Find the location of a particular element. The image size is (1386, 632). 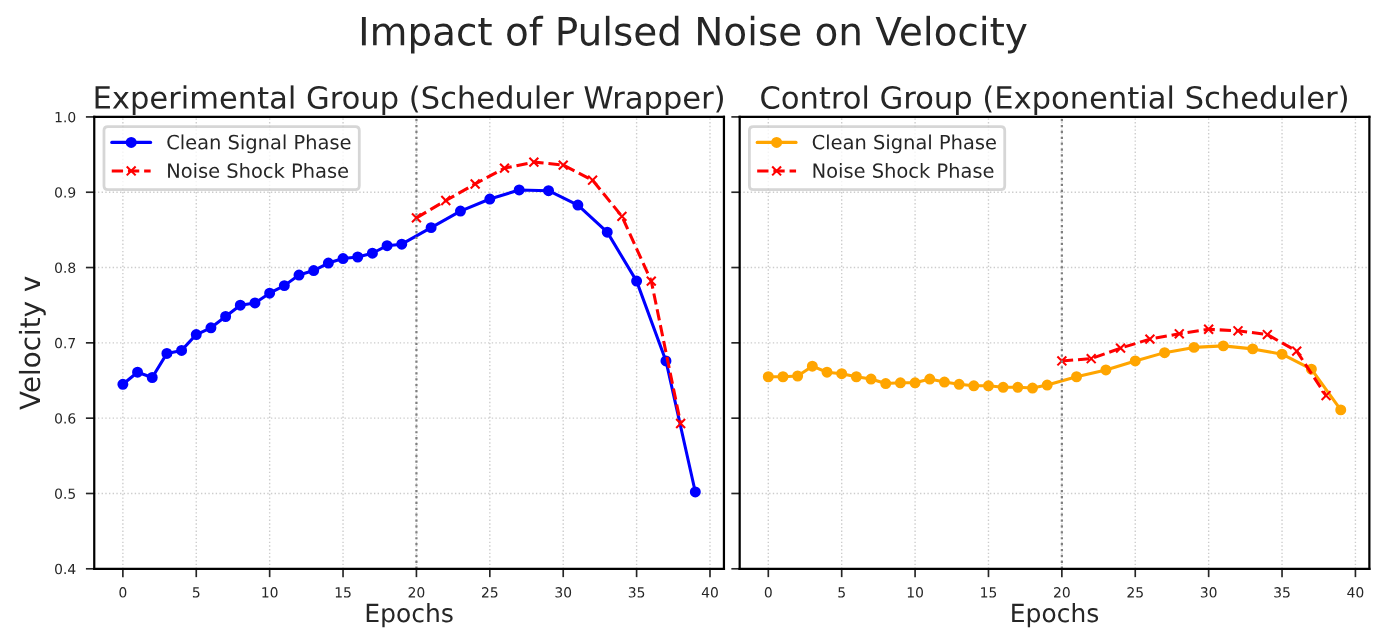

chart-title: Control Group (Exponential Scheduler) is located at coordinates (1054, 100).